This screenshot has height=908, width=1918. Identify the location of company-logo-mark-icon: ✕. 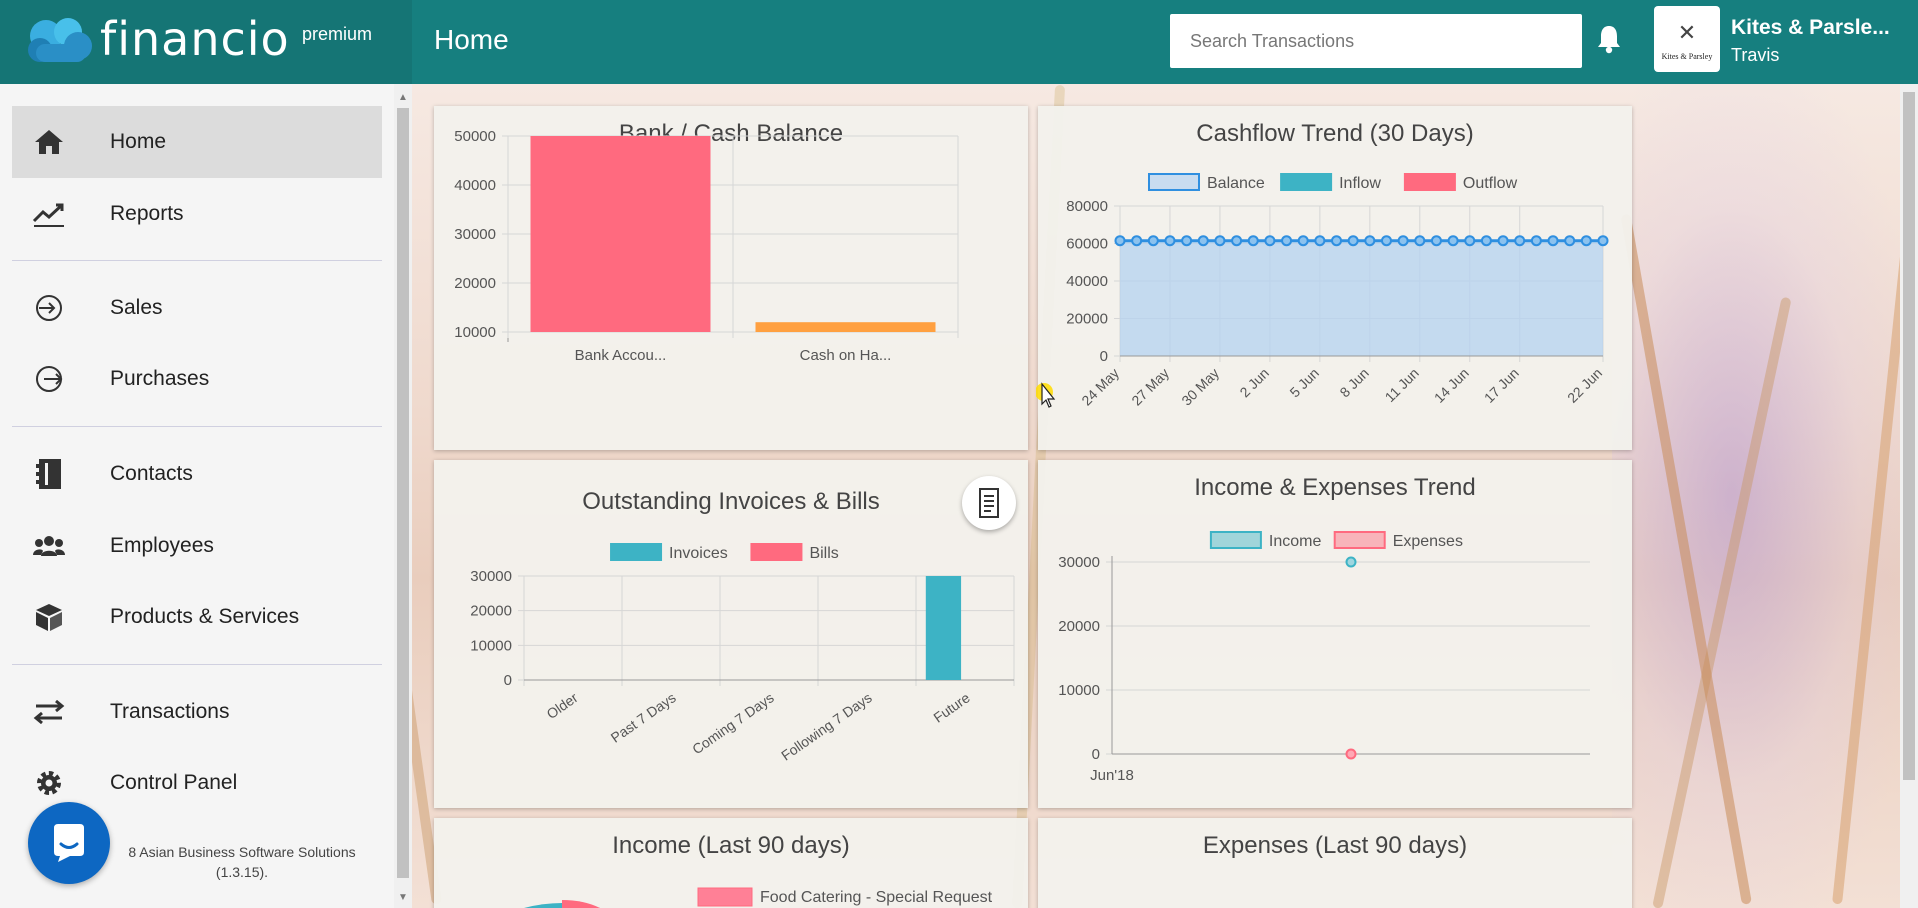
(1687, 32).